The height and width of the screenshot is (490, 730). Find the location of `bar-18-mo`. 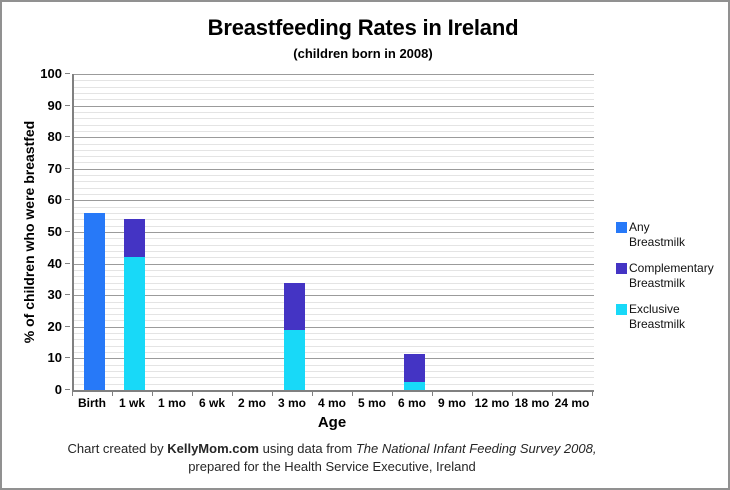

bar-18-mo is located at coordinates (534, 232).